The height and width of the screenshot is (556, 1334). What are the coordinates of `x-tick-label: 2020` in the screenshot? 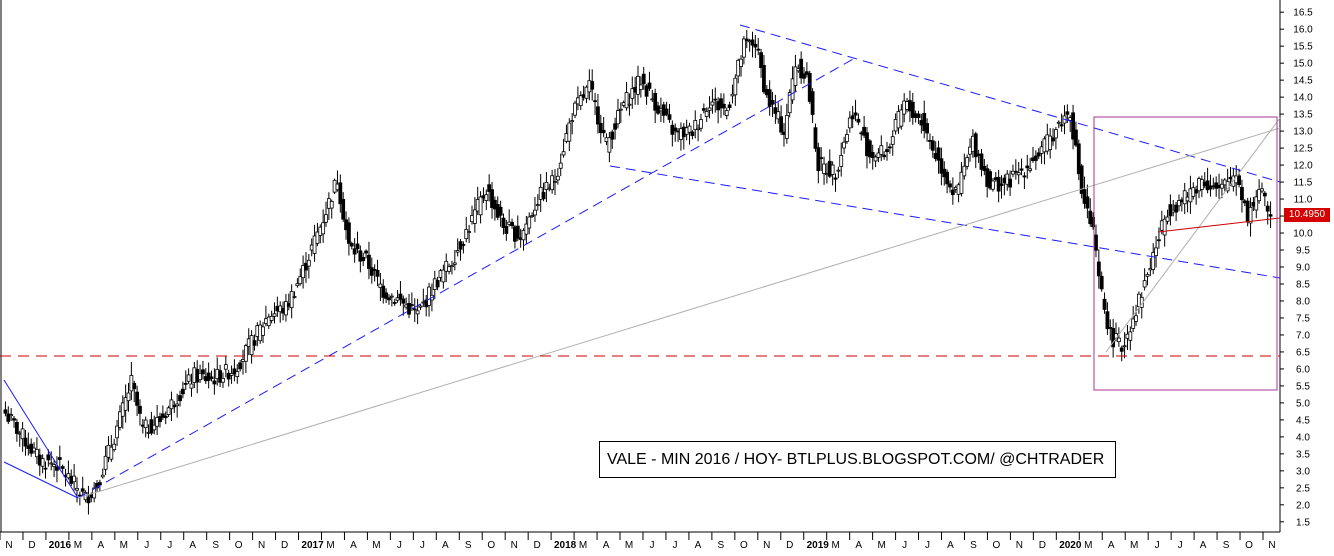 It's located at (1070, 545).